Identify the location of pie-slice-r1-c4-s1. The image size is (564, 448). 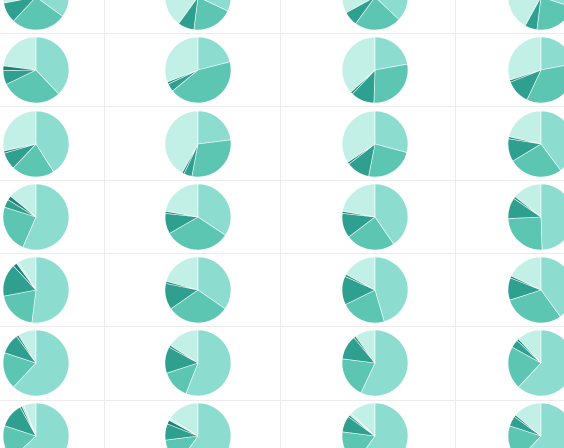
(523, 13).